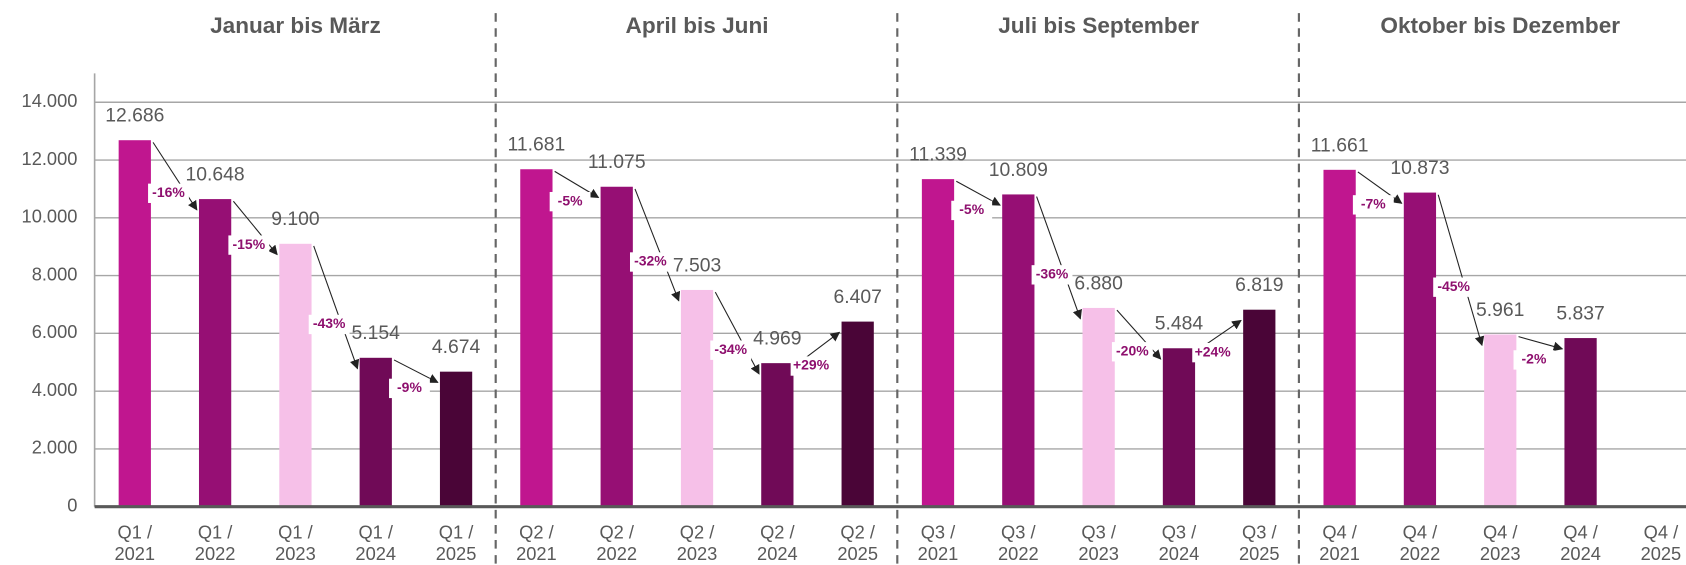  What do you see at coordinates (1419, 168) in the screenshot?
I see `value-label: 10.873` at bounding box center [1419, 168].